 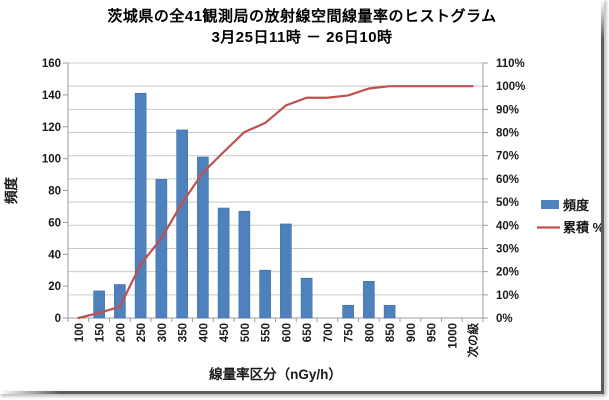 What do you see at coordinates (163, 332) in the screenshot?
I see `x-axis-label: 300` at bounding box center [163, 332].